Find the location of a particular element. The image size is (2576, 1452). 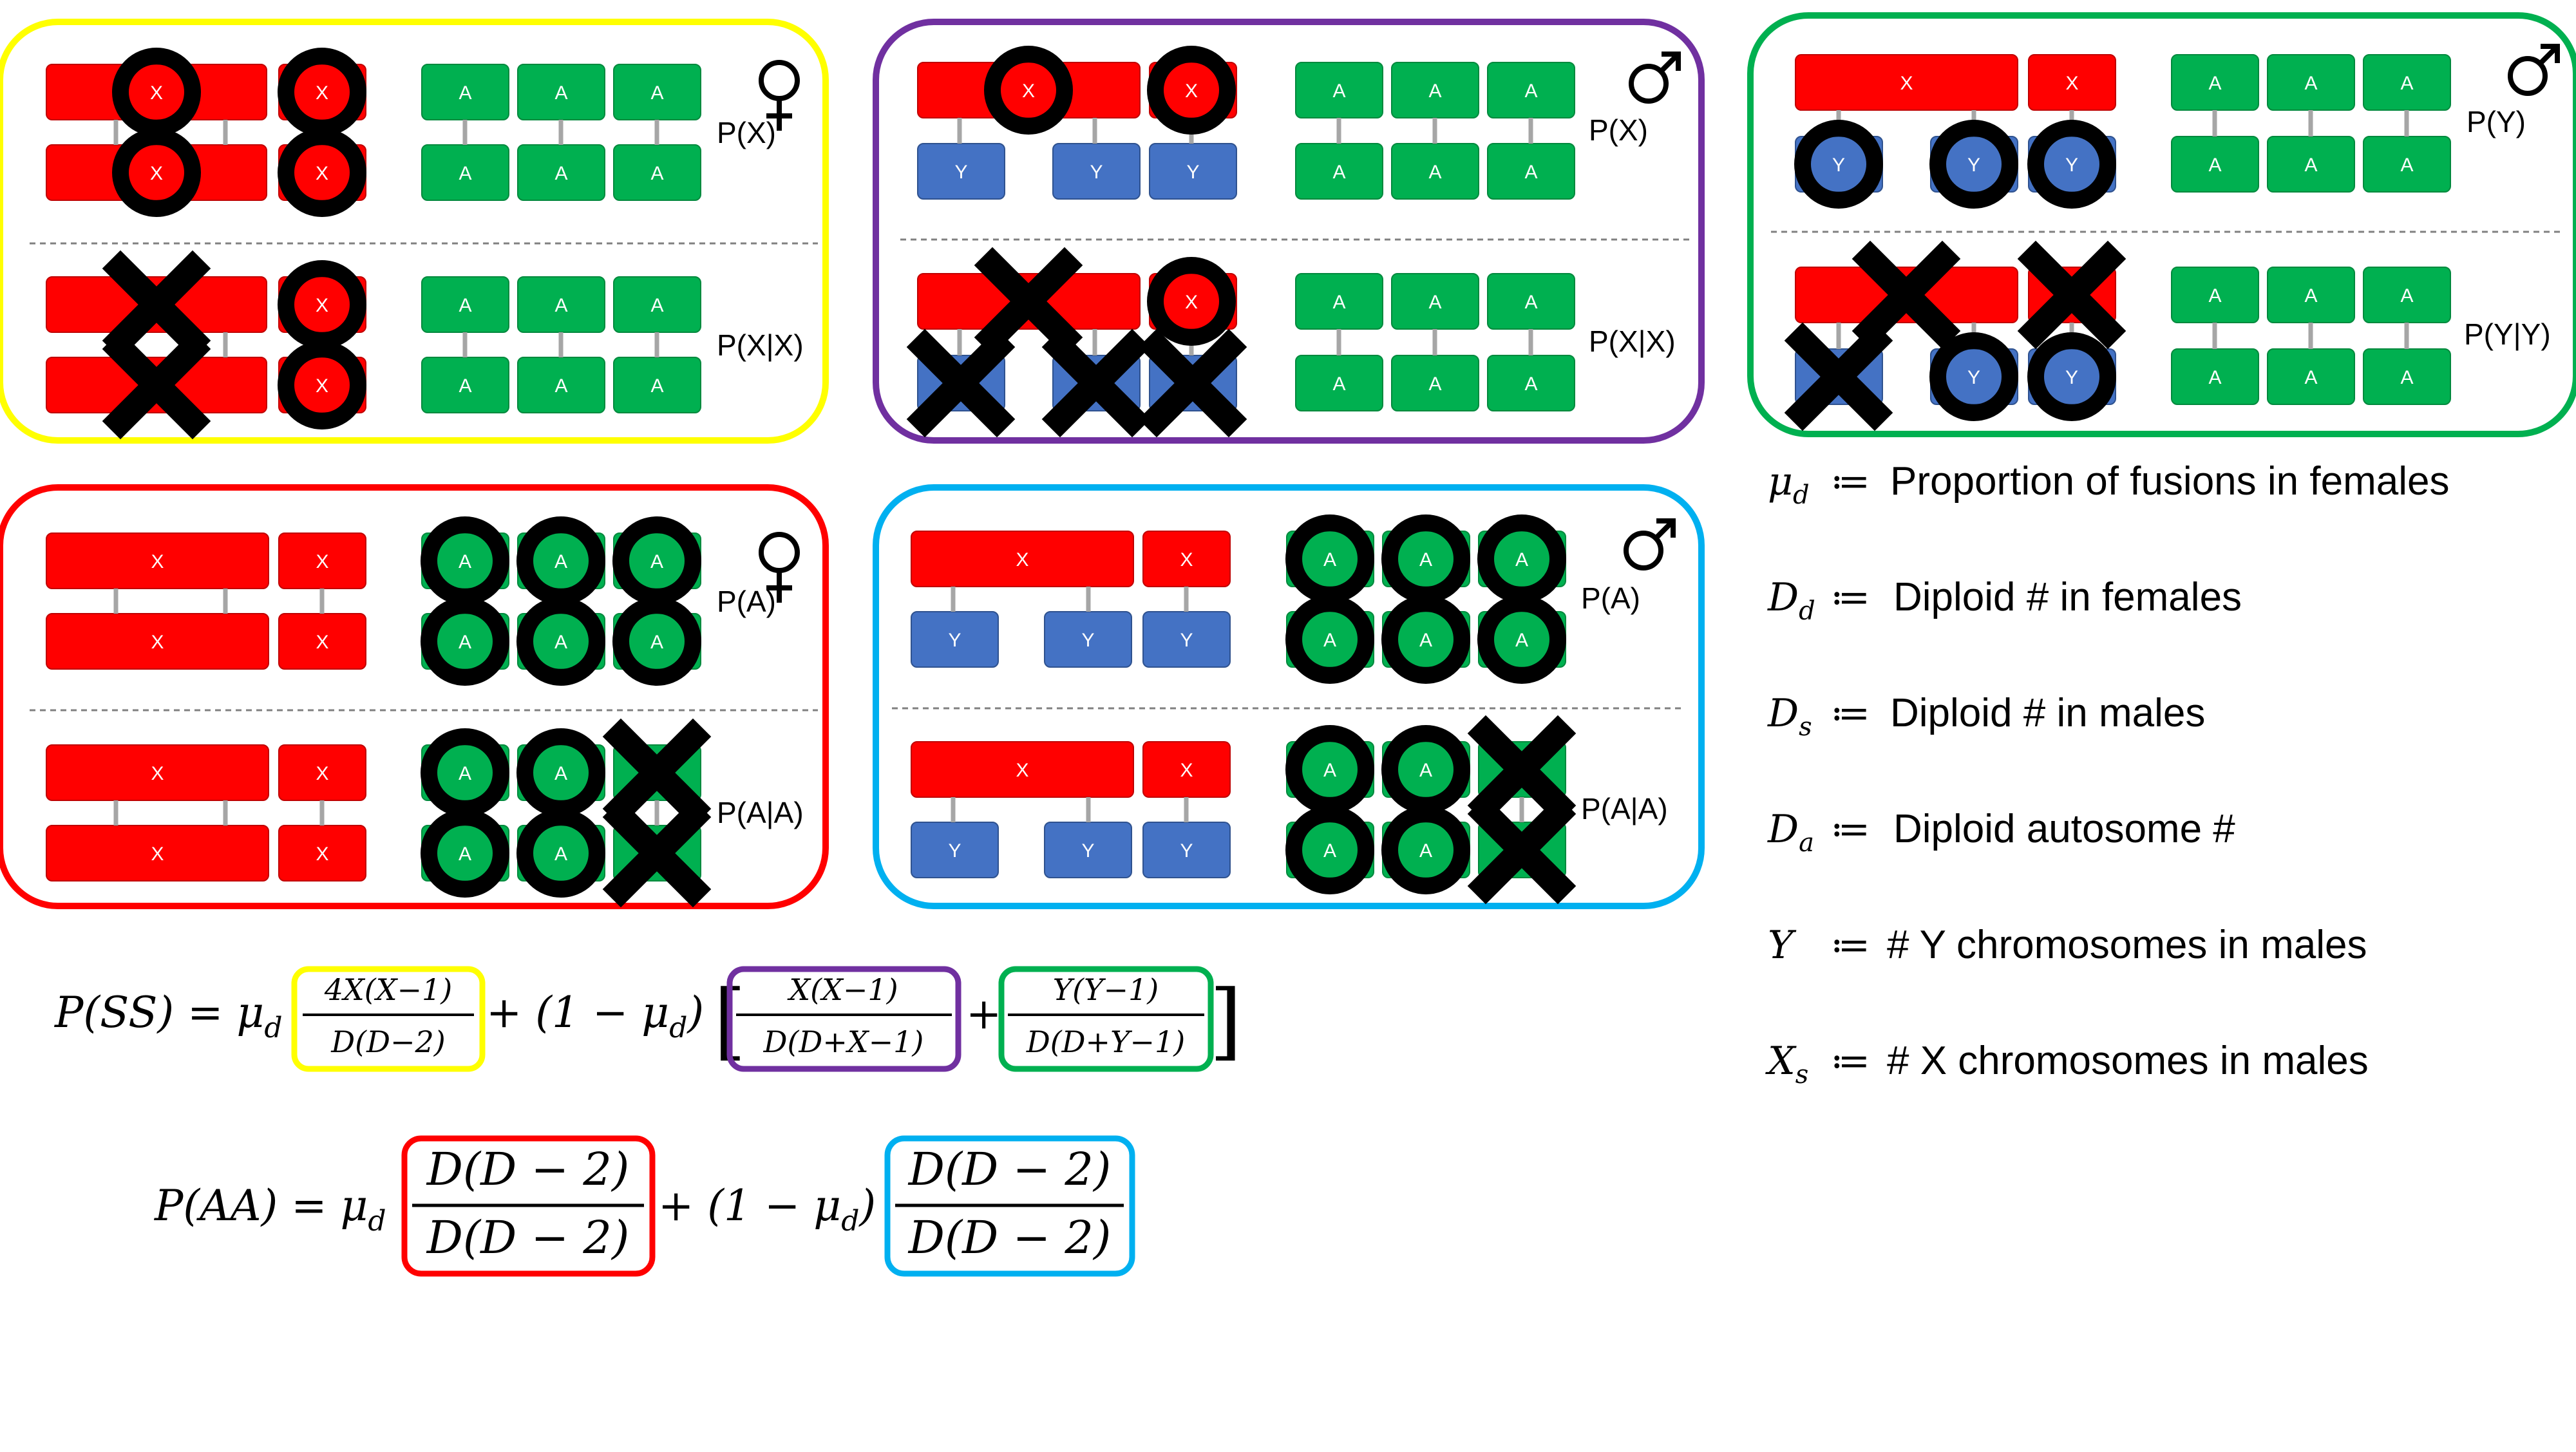

svg-text: Y is located at coordinates (1783, 945).